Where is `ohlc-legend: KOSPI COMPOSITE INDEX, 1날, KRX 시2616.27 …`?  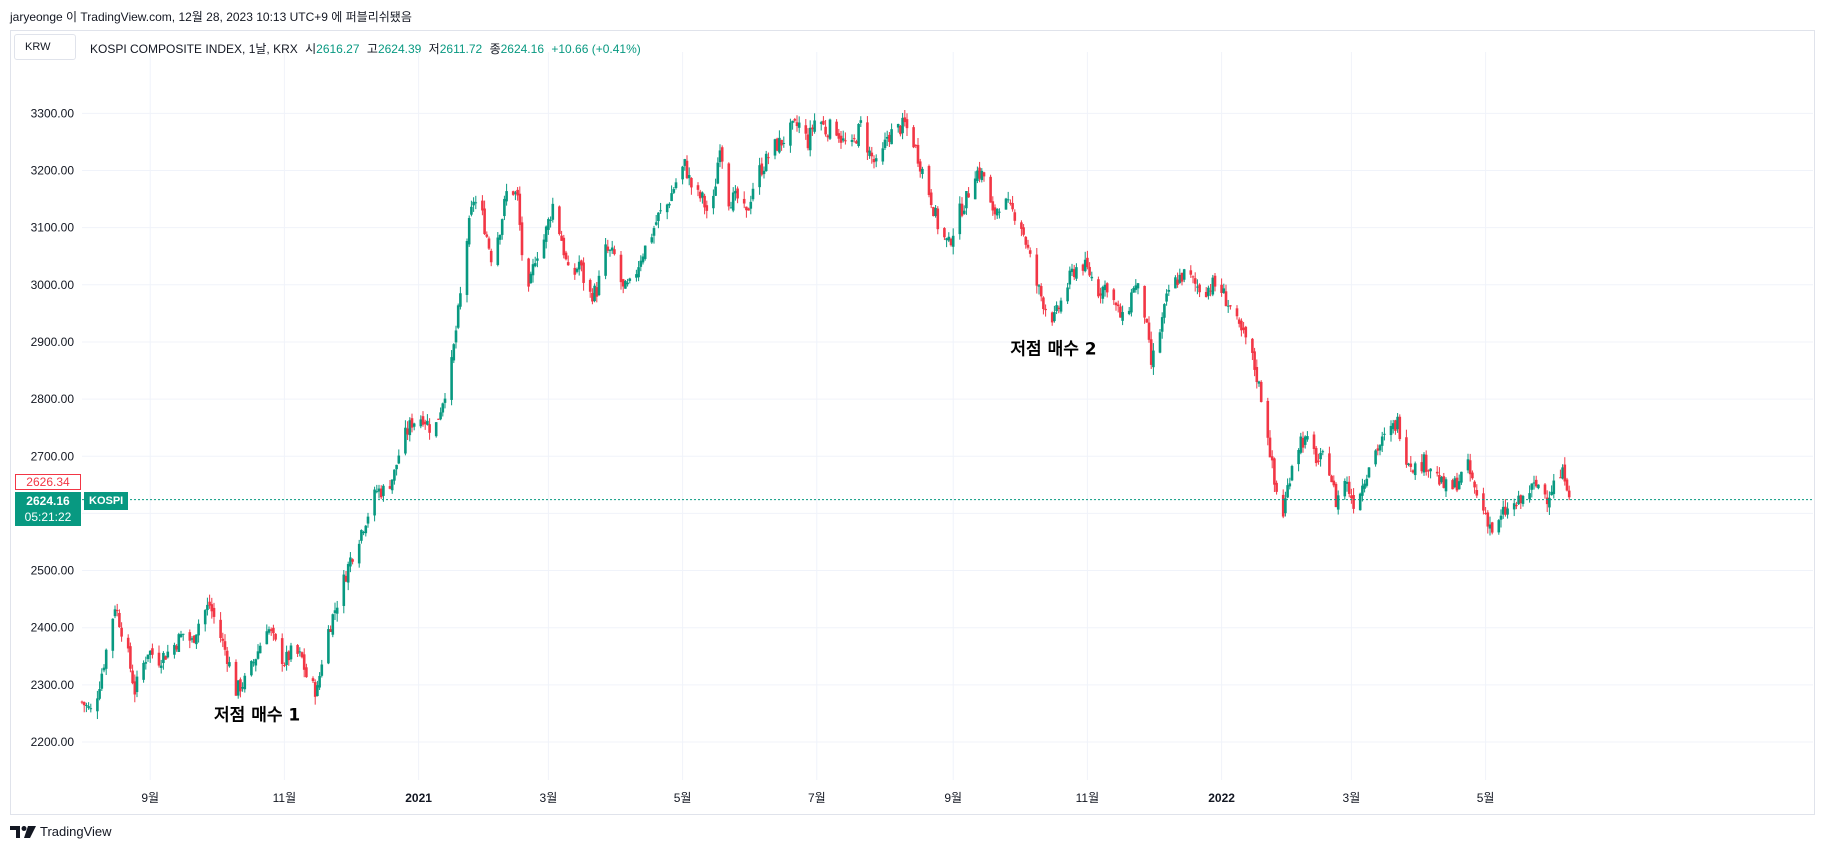
ohlc-legend: KOSPI COMPOSITE INDEX, 1날, KRX 시2616.27 … is located at coordinates (365, 48).